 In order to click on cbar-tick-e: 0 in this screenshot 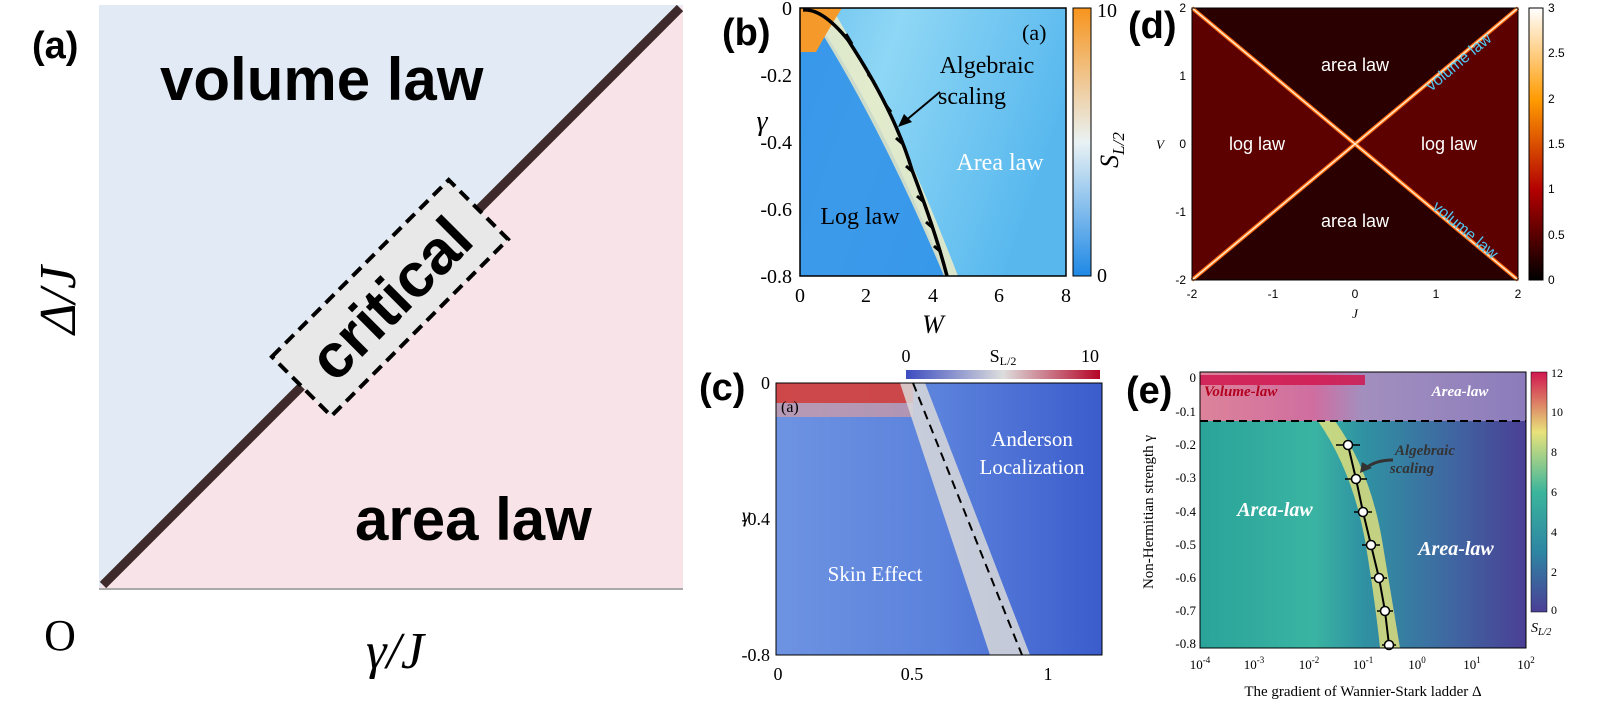, I will do `click(1554, 610)`.